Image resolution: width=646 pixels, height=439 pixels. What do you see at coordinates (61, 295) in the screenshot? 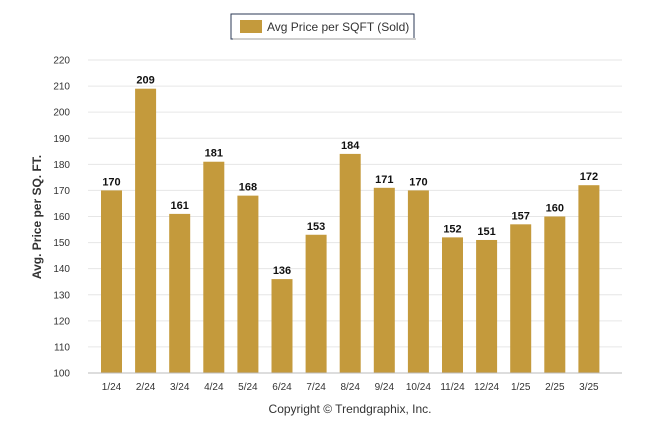
I see `y-tick-label: 130` at bounding box center [61, 295].